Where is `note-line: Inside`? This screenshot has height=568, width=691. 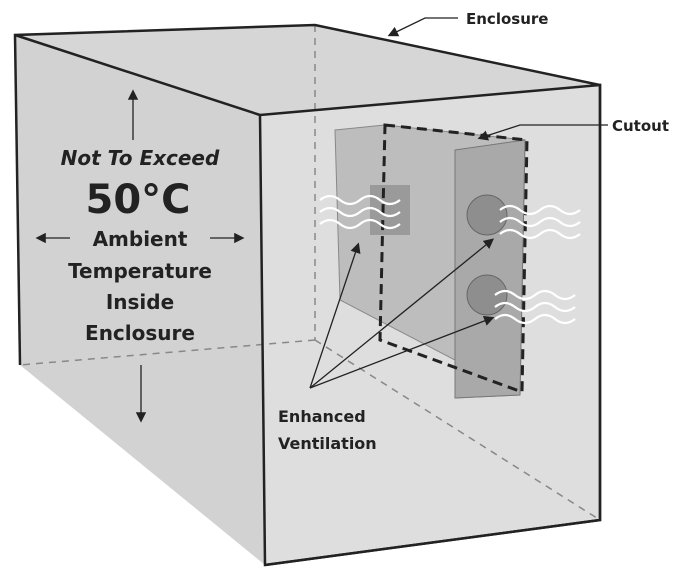 note-line: Inside is located at coordinates (140, 302).